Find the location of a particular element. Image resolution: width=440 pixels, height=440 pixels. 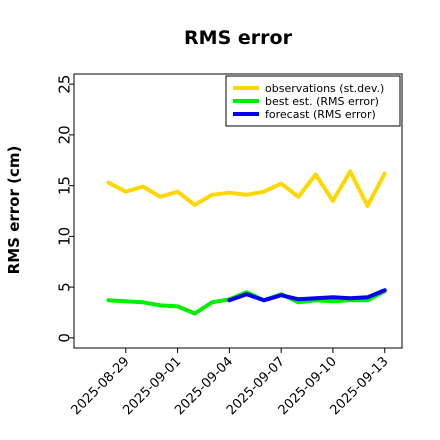

y-tick-label: 5 is located at coordinates (64, 287).